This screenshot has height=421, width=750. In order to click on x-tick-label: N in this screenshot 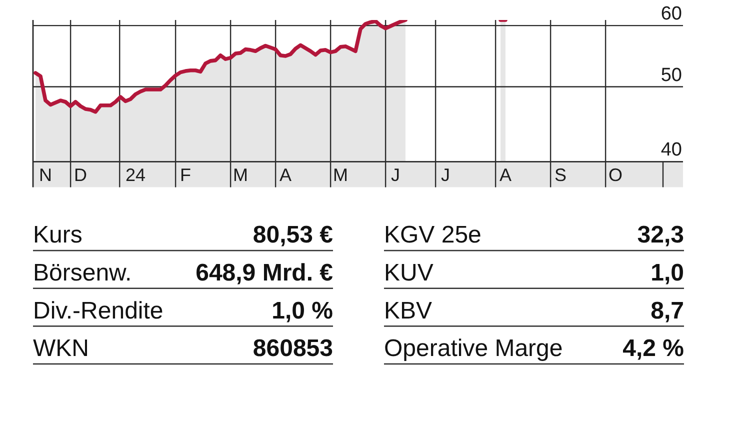, I will do `click(45, 175)`.